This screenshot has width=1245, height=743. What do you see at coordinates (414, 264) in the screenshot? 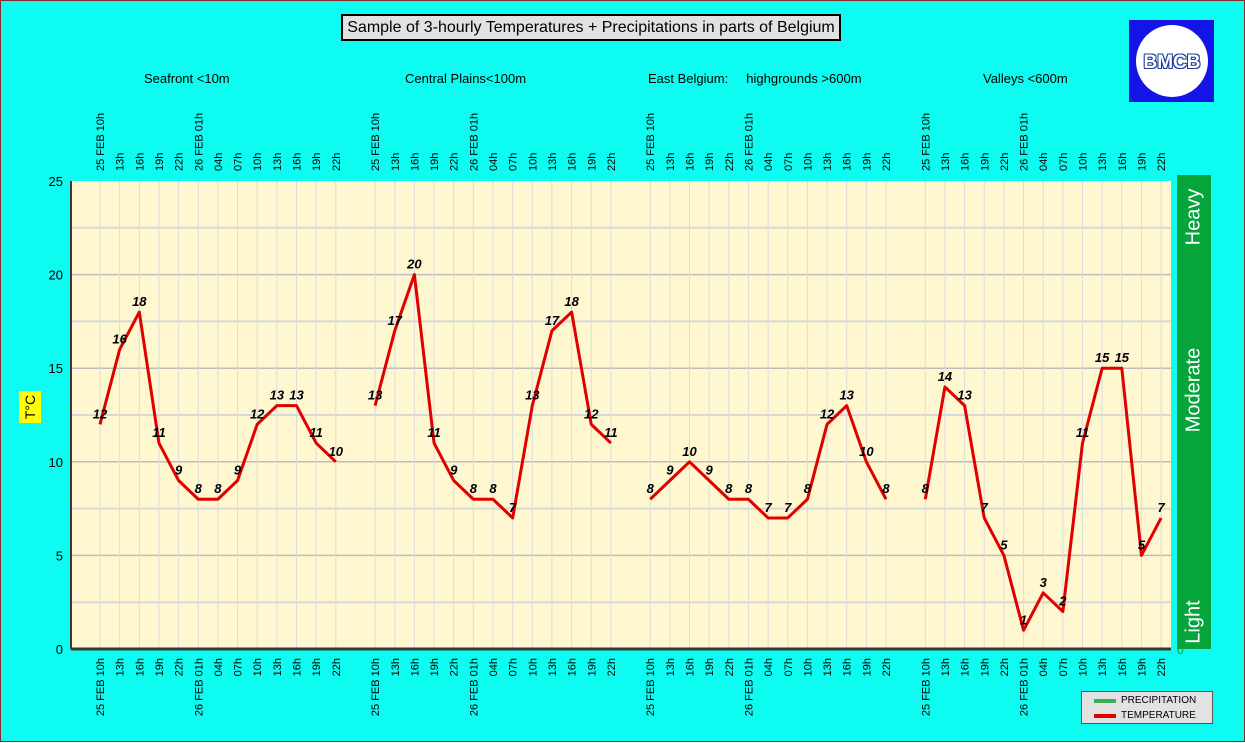
I see `temperature-data-label: 20` at bounding box center [414, 264].